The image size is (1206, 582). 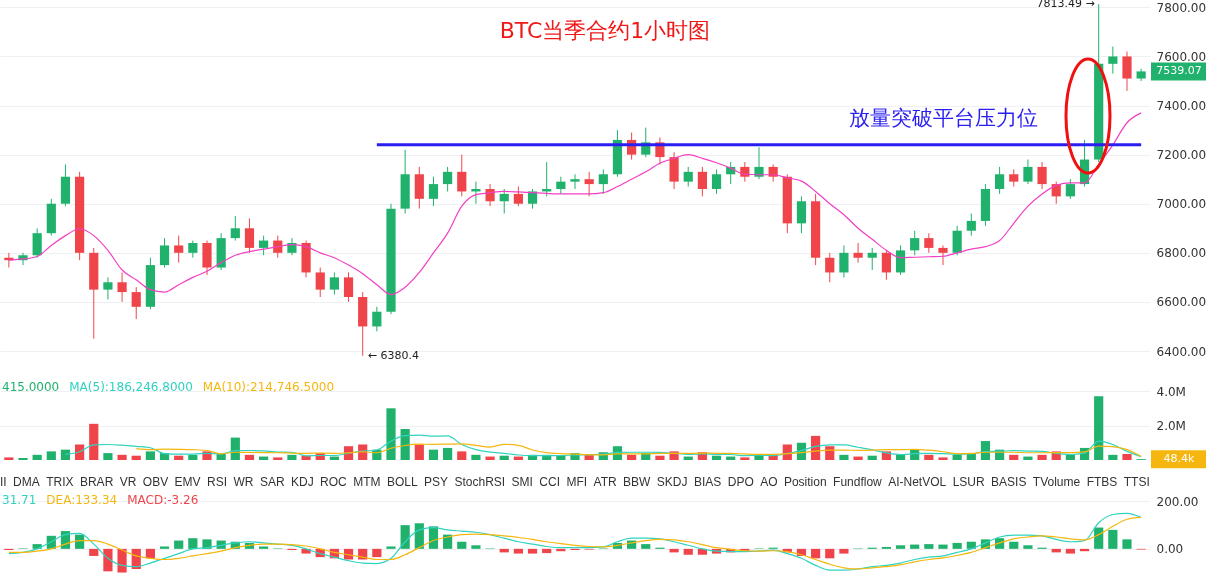 I want to click on y-tick-label: 200.00, so click(x=1177, y=501).